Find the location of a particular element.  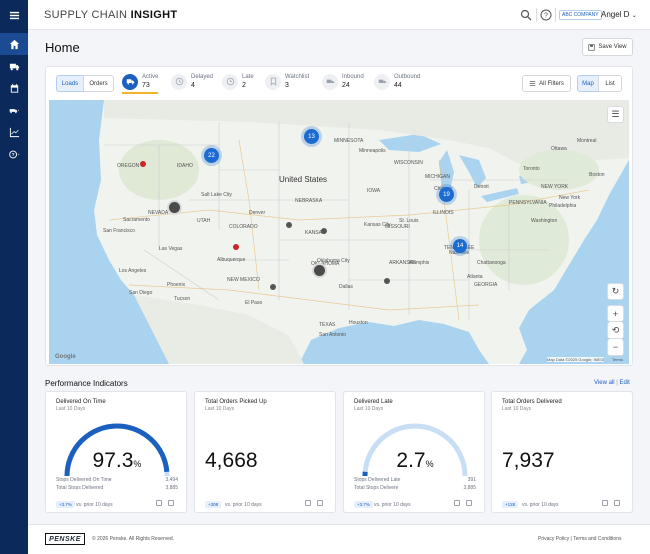

map-terms-link: Terms is located at coordinates (617, 359).